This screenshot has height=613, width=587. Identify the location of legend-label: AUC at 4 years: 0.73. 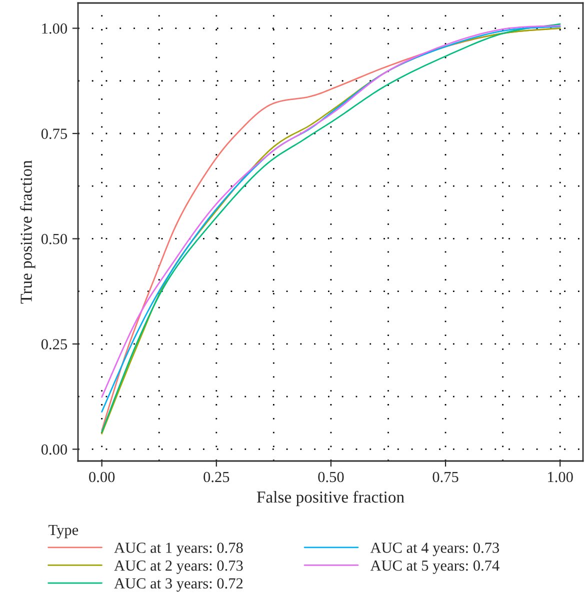
(435, 549).